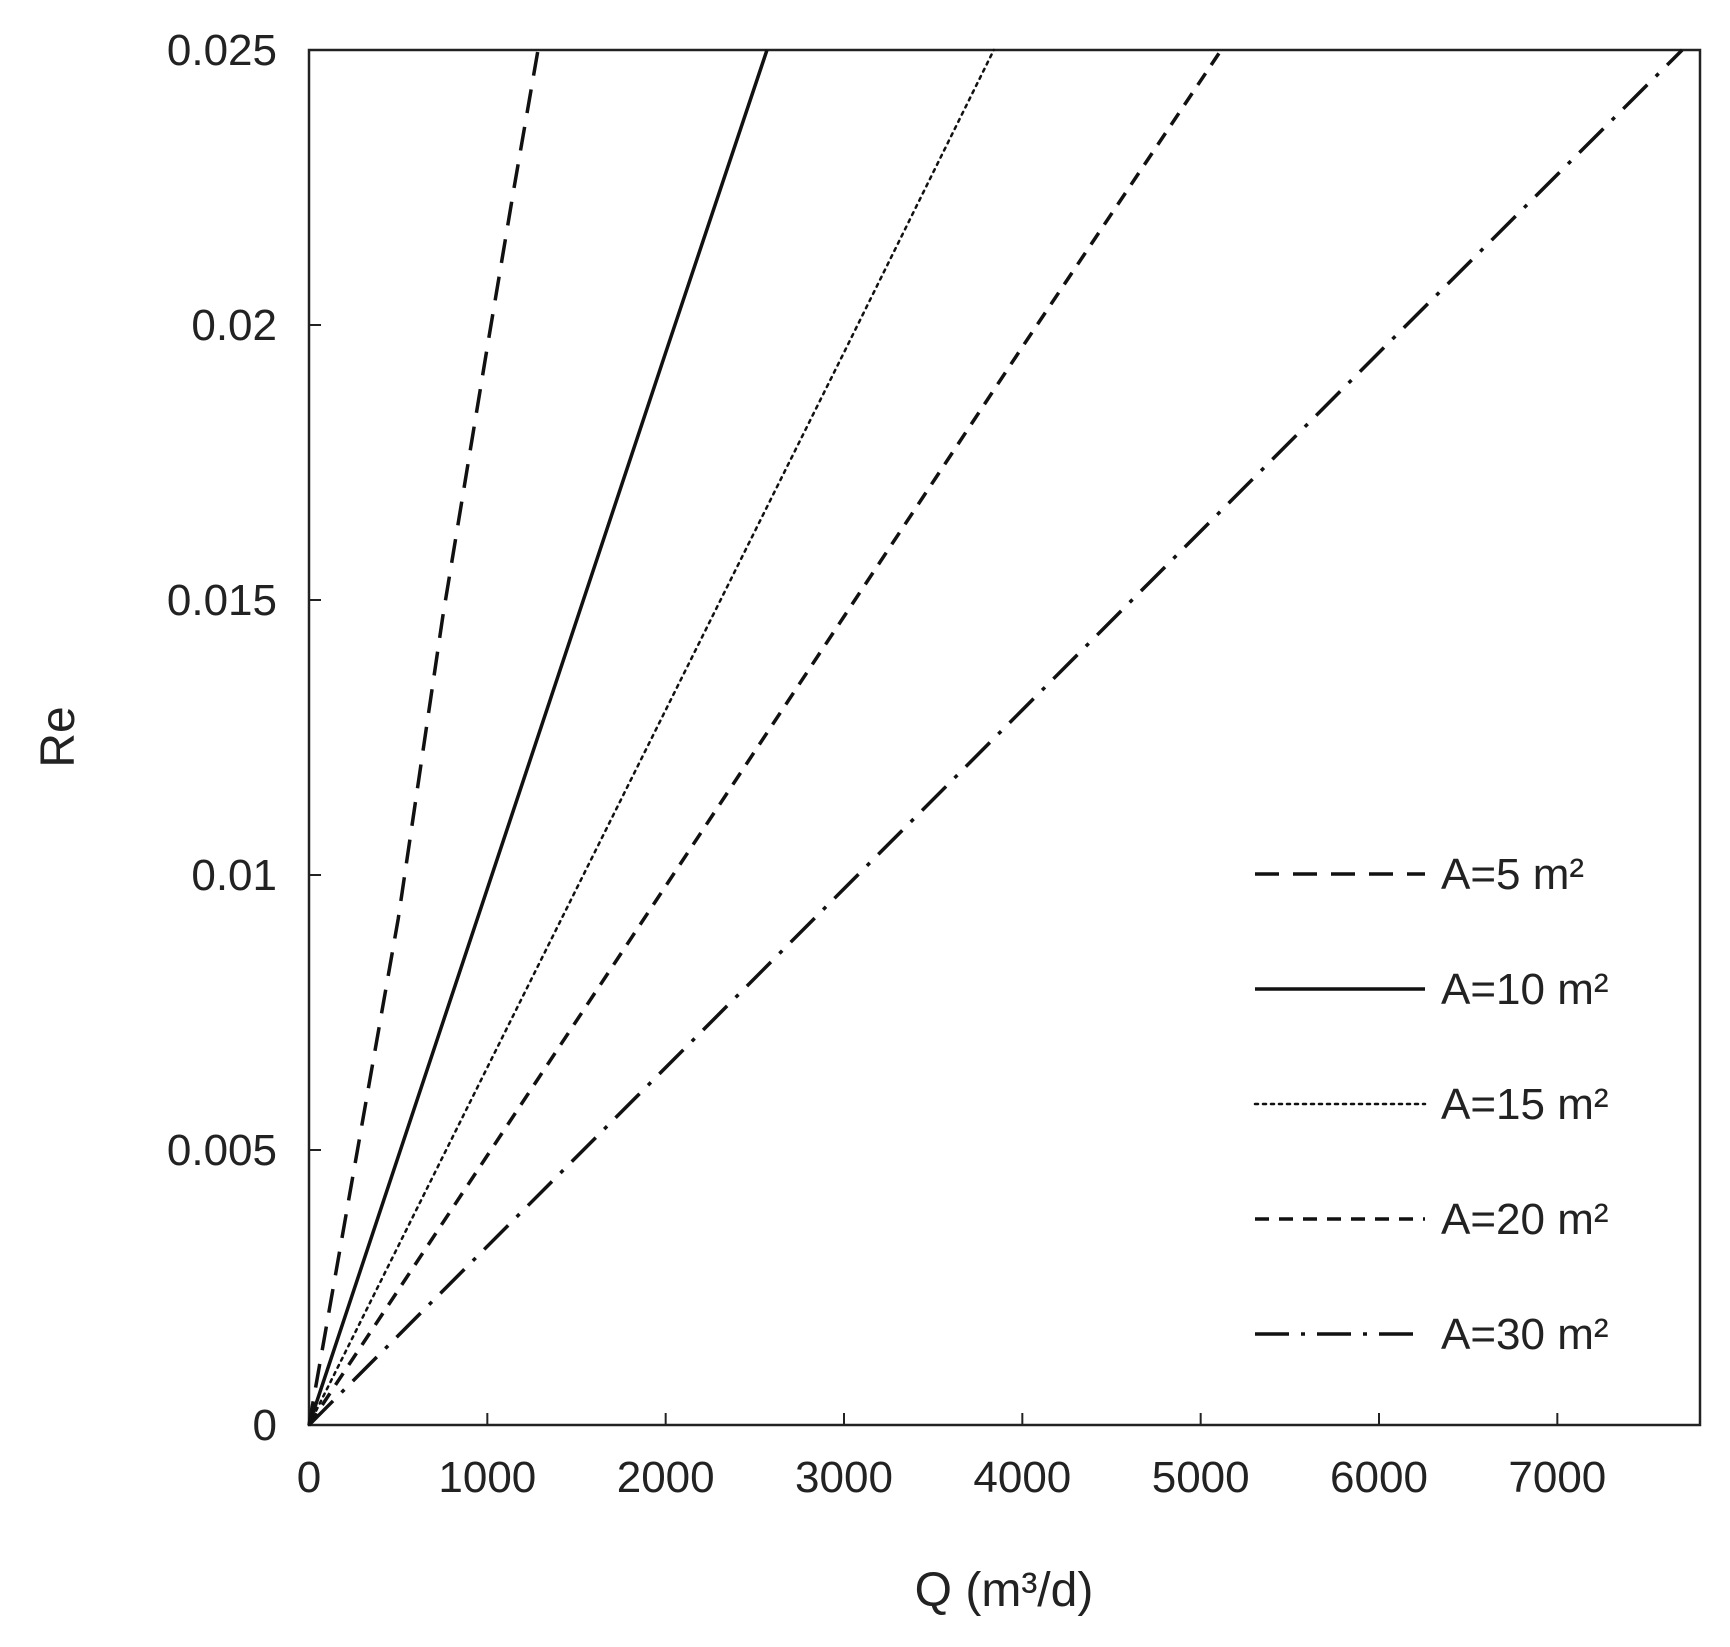 Image resolution: width=1730 pixels, height=1647 pixels. What do you see at coordinates (234, 325) in the screenshot?
I see `y-tick-label: 0.02` at bounding box center [234, 325].